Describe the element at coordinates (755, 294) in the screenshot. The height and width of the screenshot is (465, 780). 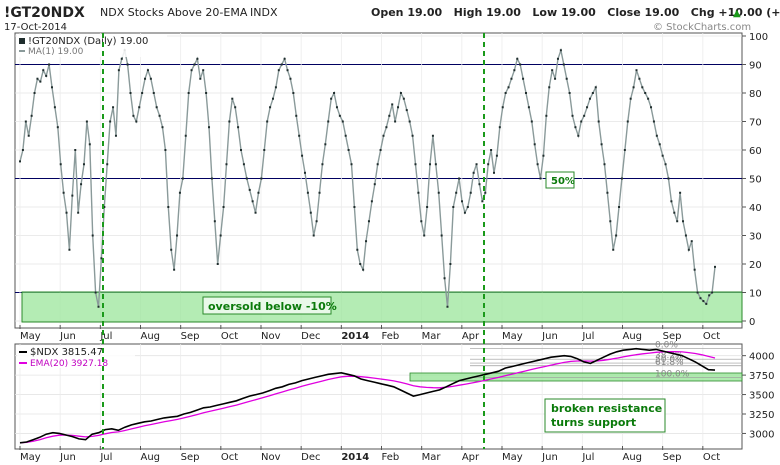
I see `upper-y-tick-label: 10` at that location.